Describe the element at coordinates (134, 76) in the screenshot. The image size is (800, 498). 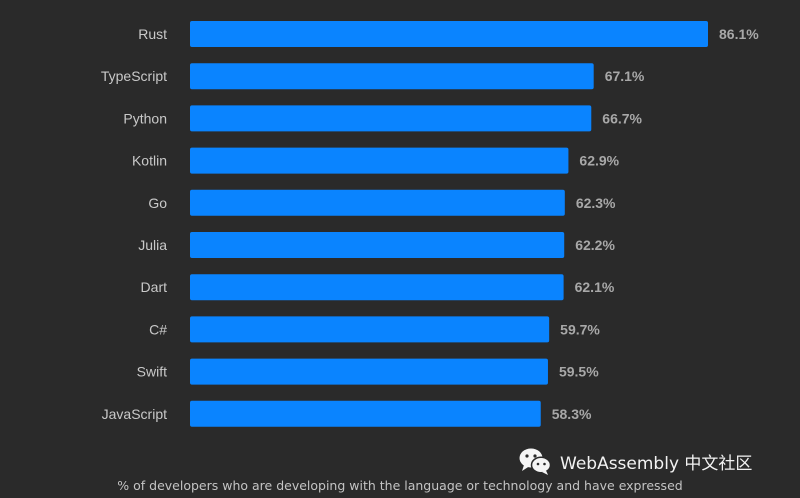
I see `category-label: TypeScript` at that location.